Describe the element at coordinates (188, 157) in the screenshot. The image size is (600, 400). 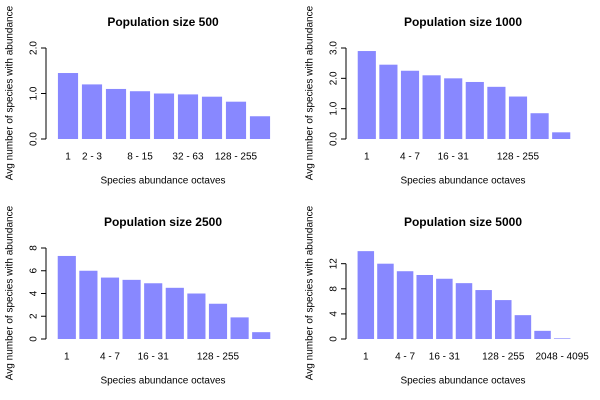
I see `x-tick-label: 32 - 63` at that location.